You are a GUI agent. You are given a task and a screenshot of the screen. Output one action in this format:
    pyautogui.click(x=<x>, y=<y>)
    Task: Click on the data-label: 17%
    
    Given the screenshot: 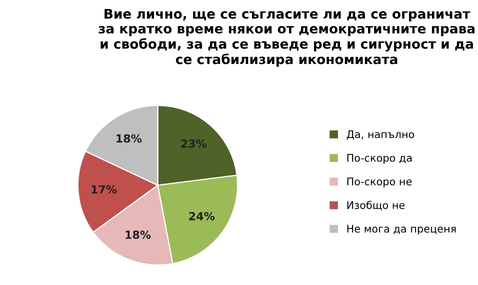 What is the action you would take?
    pyautogui.click(x=104, y=189)
    